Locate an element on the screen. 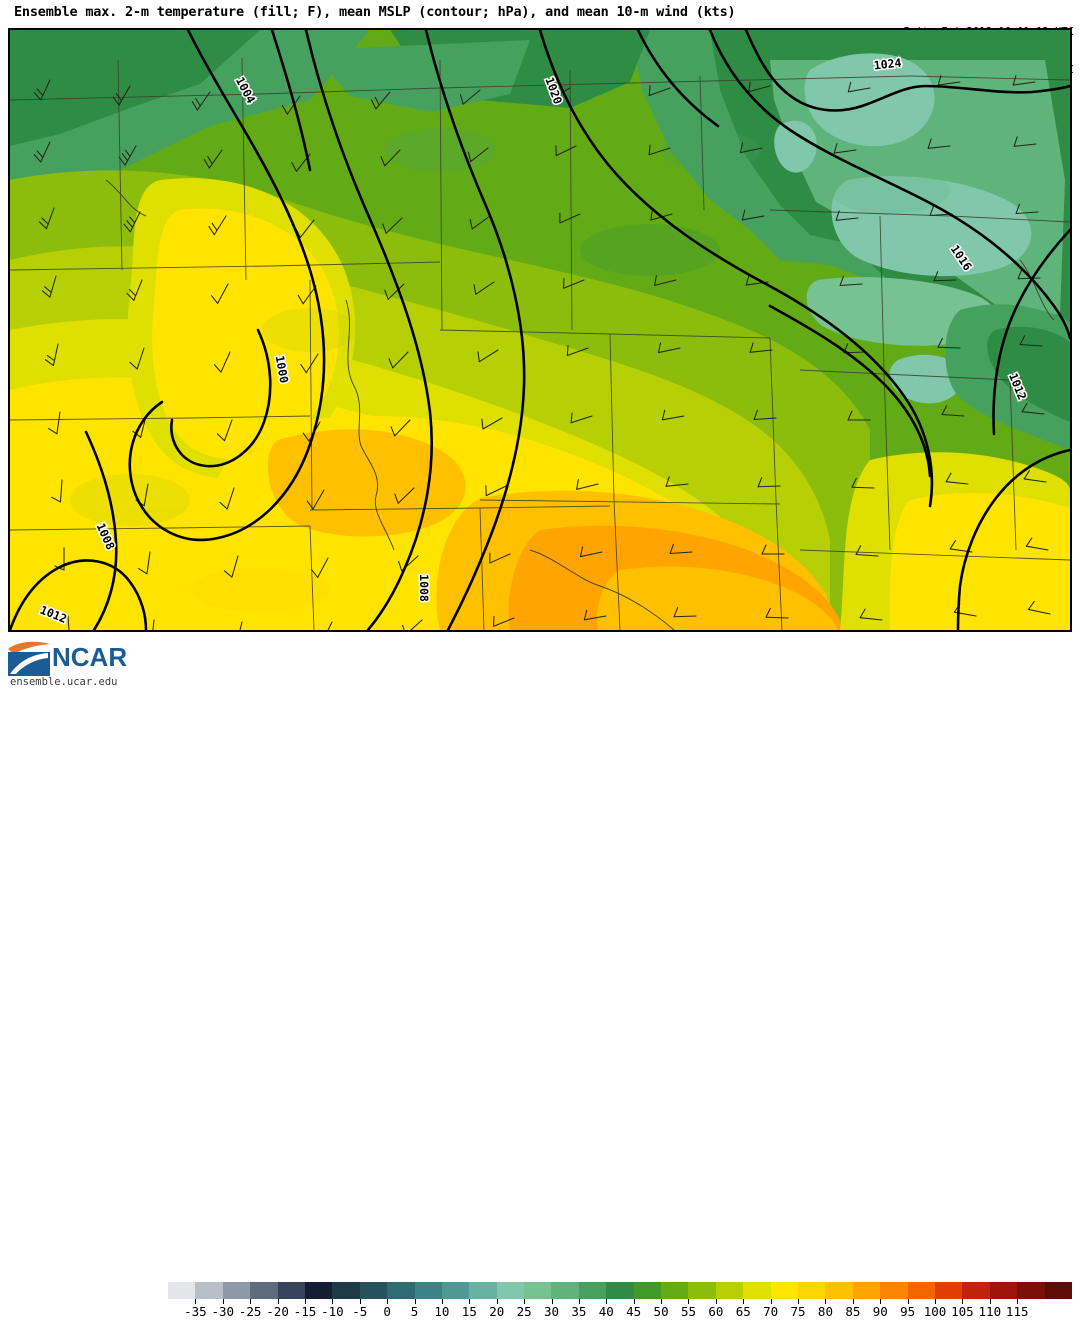 The height and width of the screenshot is (1324, 1080). colorbar-tick-label: 95 is located at coordinates (908, 1311).